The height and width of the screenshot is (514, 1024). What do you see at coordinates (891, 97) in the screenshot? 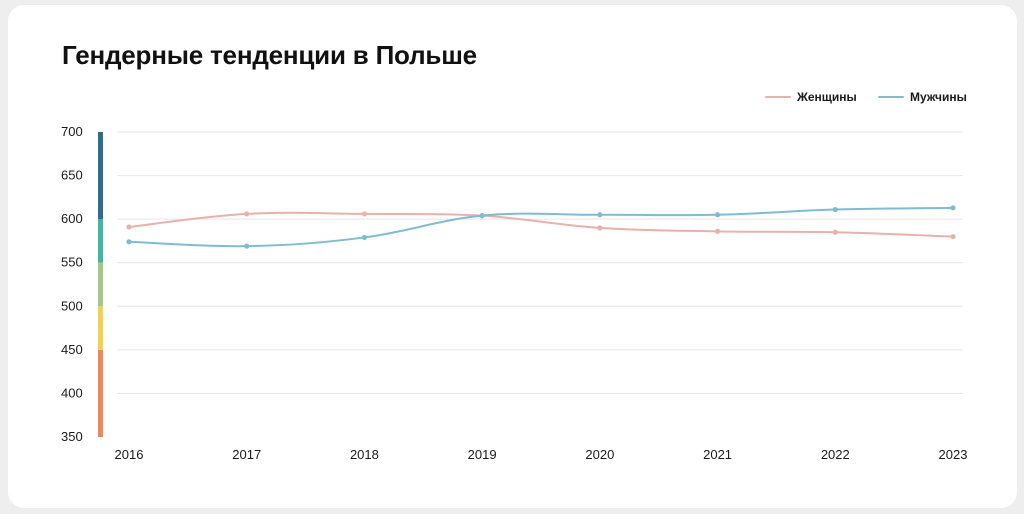
I see `legend-swatch-men` at bounding box center [891, 97].